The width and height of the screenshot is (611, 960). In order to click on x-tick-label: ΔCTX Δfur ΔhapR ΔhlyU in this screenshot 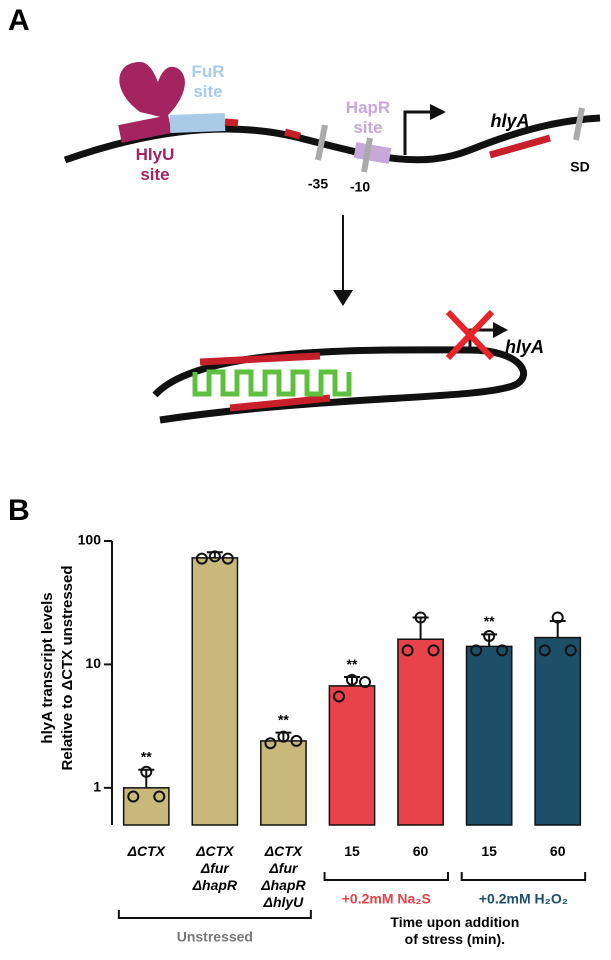, I will do `click(283, 876)`.